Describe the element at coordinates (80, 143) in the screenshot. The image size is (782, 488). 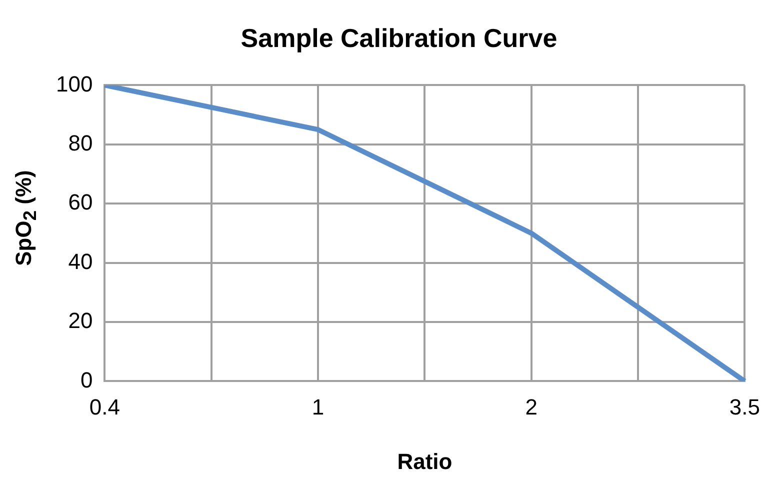
I see `y-tick-label: 80` at that location.